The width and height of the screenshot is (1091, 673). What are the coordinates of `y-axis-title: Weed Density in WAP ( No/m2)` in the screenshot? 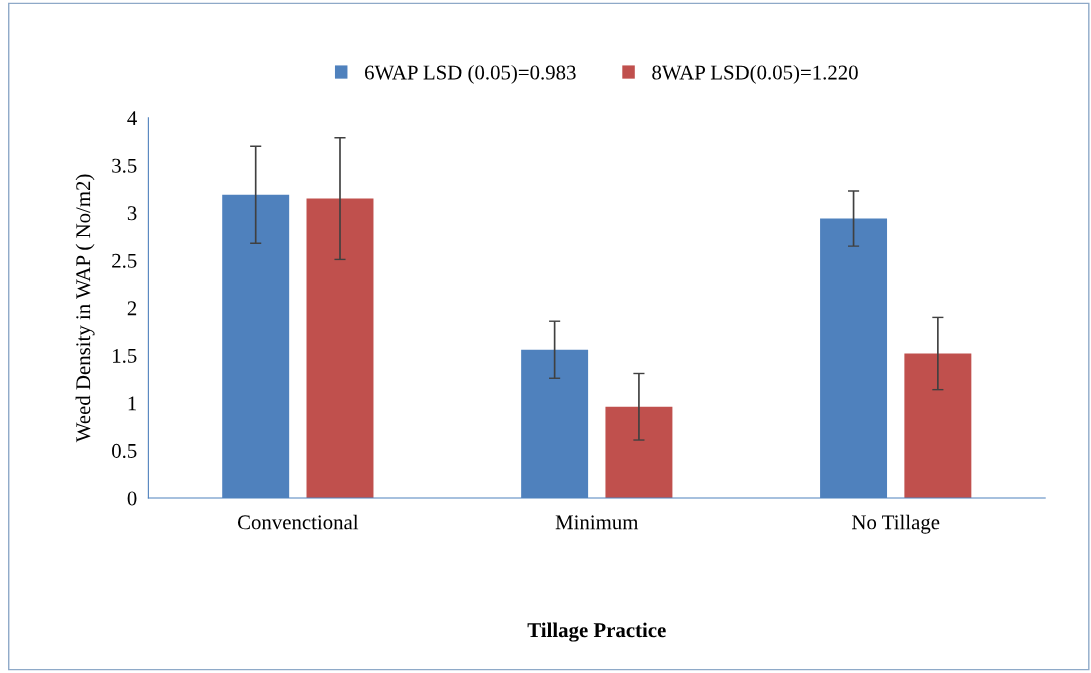 It's located at (85, 308).